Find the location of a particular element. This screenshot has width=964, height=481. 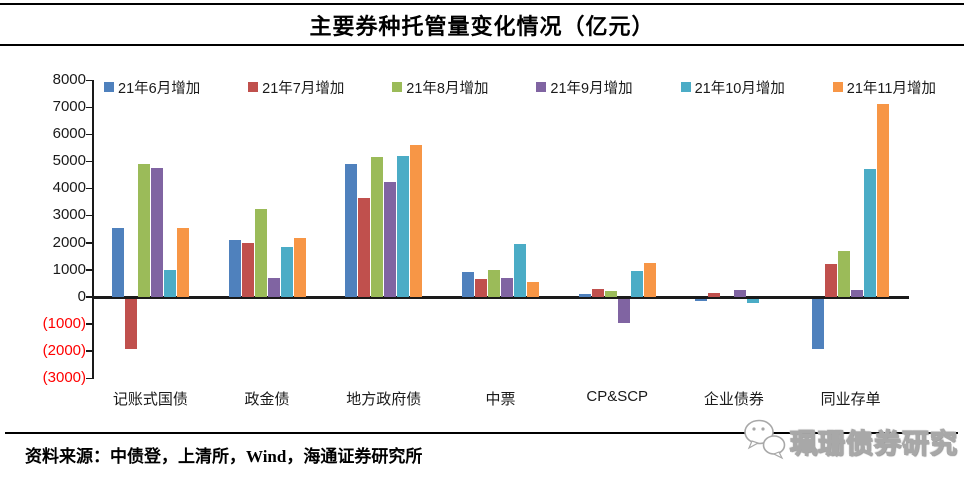

bar-21年11月增加-CP&SCP is located at coordinates (649, 279).